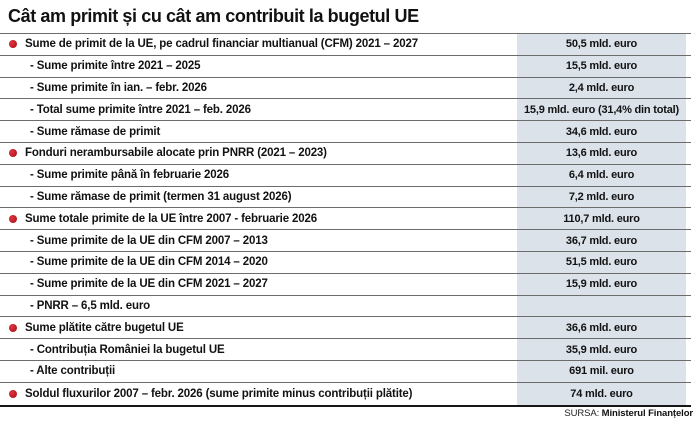 The image size is (699, 424). What do you see at coordinates (647, 413) in the screenshot?
I see `source-name: Ministerul Finanțelor` at bounding box center [647, 413].